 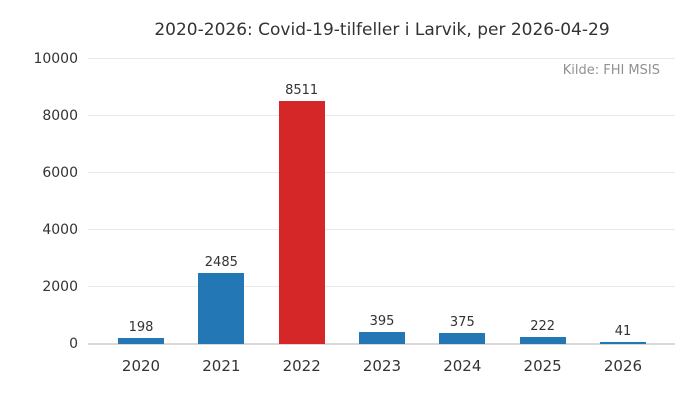 I want to click on bar-value-label: 2485, so click(x=221, y=262).